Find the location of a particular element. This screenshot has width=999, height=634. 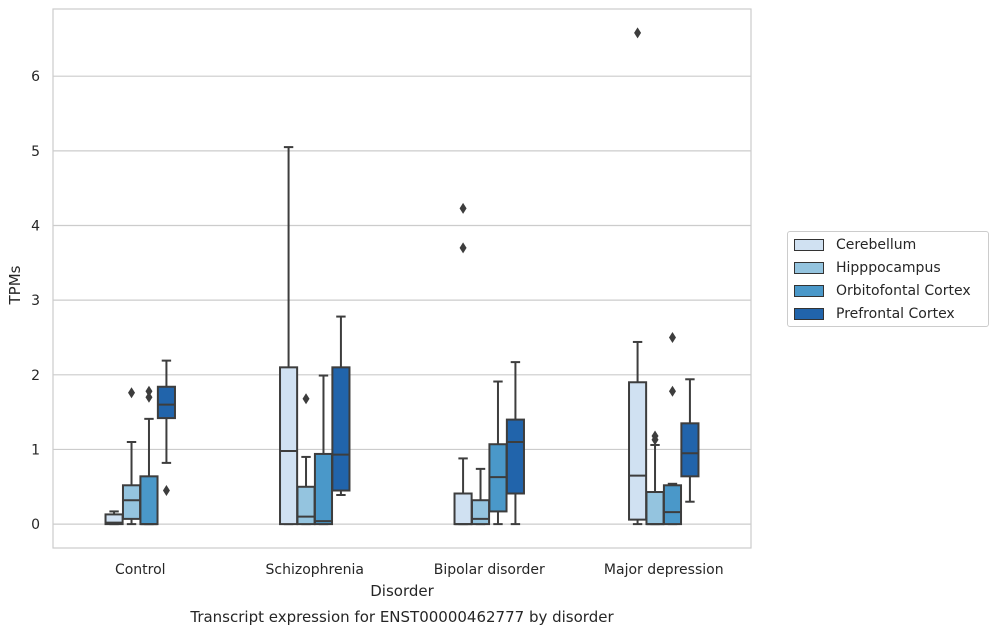

y-axis-ticks: 0 1 2 3 4 5 6 is located at coordinates (35, 301).